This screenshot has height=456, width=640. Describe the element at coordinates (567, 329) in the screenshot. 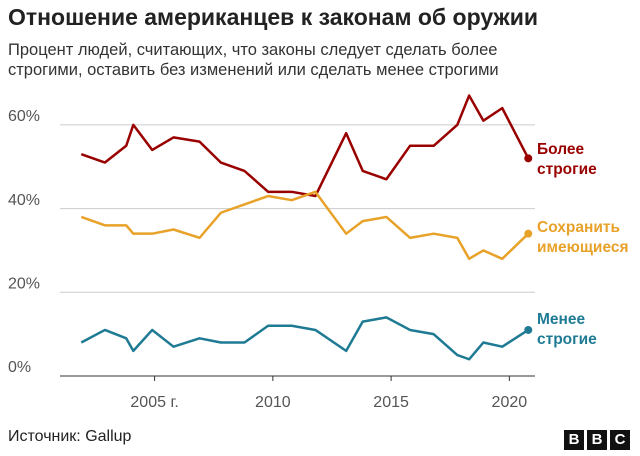

I see `series-label: Менее строгие` at that location.